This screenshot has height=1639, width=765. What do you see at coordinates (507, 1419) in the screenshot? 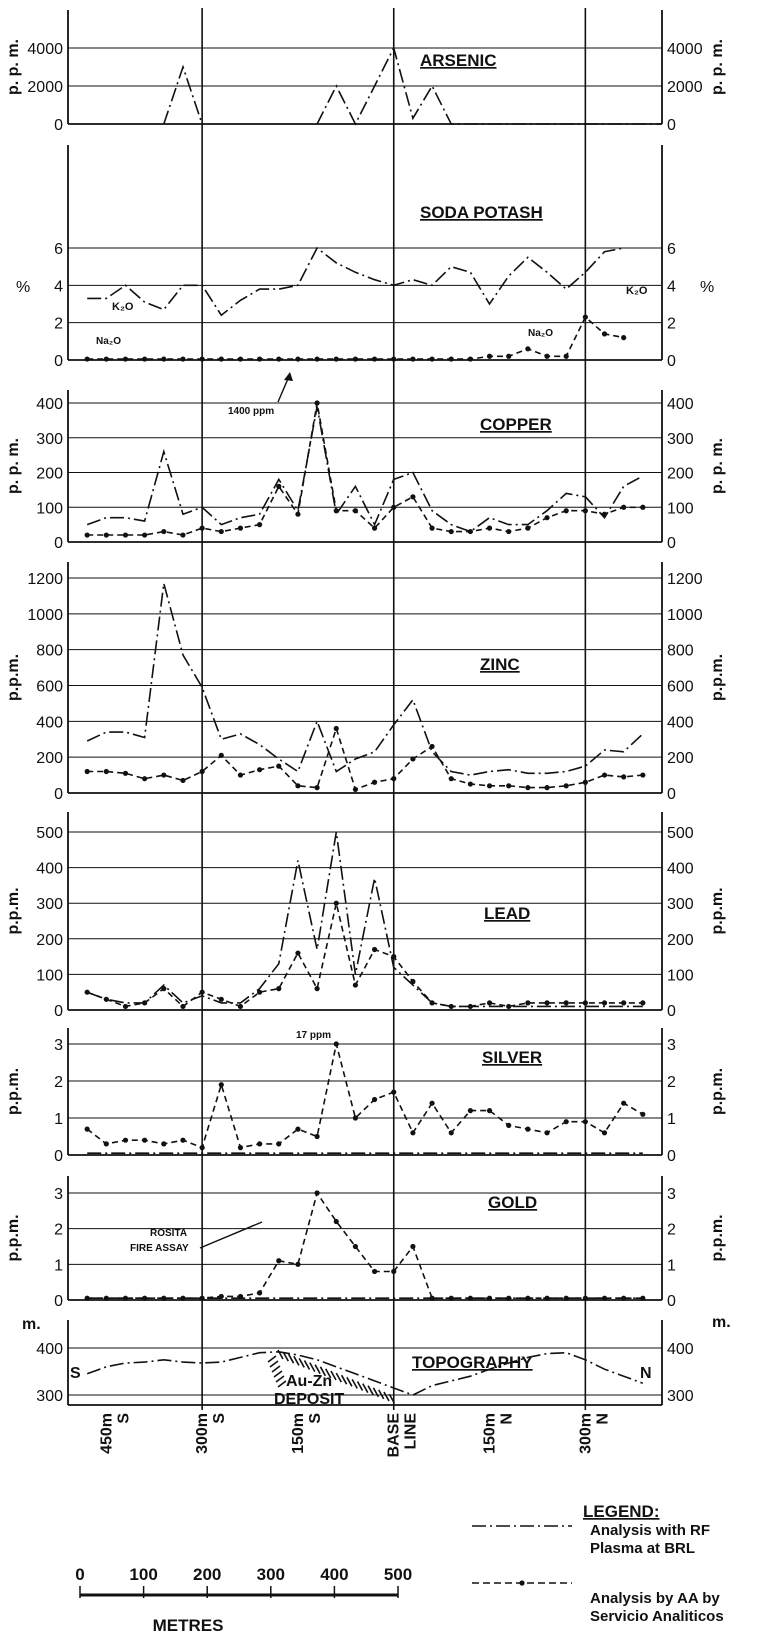
I see `x-axis-label: N` at bounding box center [507, 1419].